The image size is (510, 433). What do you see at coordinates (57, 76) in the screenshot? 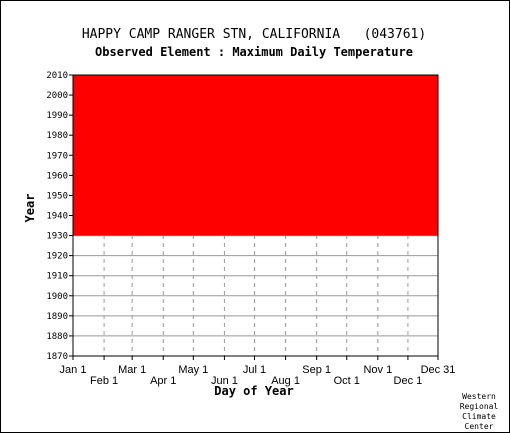
I see `y-tick-label: 2010` at bounding box center [57, 76].